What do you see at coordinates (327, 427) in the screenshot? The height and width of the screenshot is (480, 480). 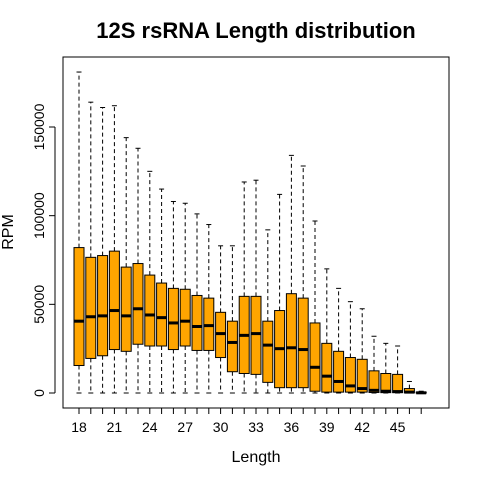 I see `x-tick-label: 39` at bounding box center [327, 427].